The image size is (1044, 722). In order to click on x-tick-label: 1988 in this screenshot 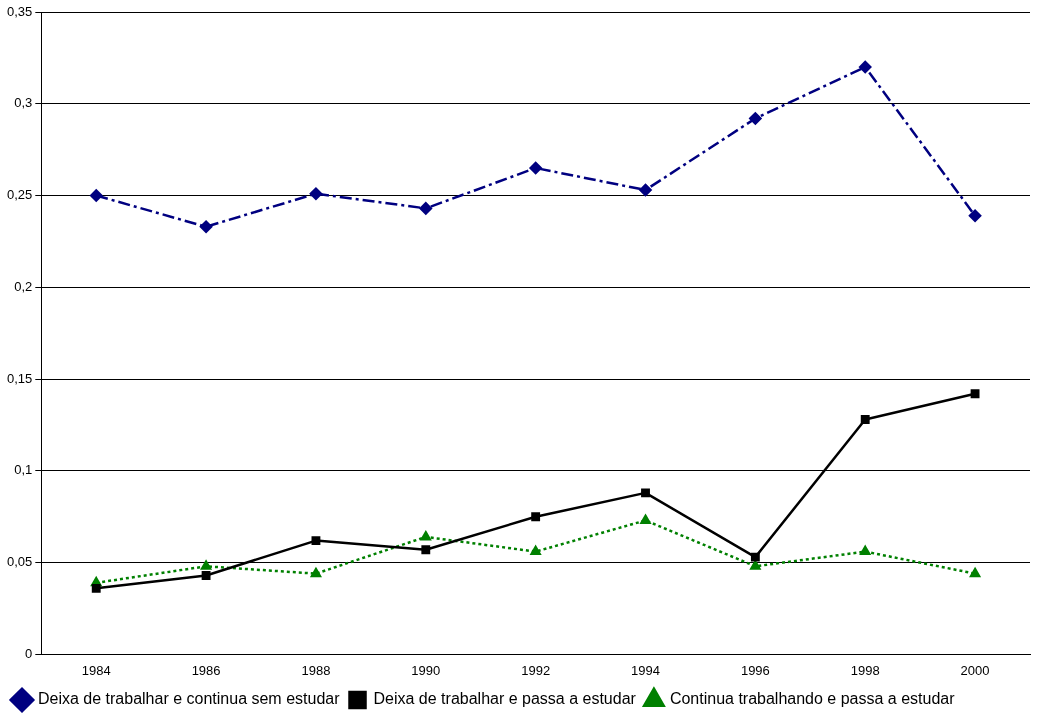, I will do `click(316, 670)`.